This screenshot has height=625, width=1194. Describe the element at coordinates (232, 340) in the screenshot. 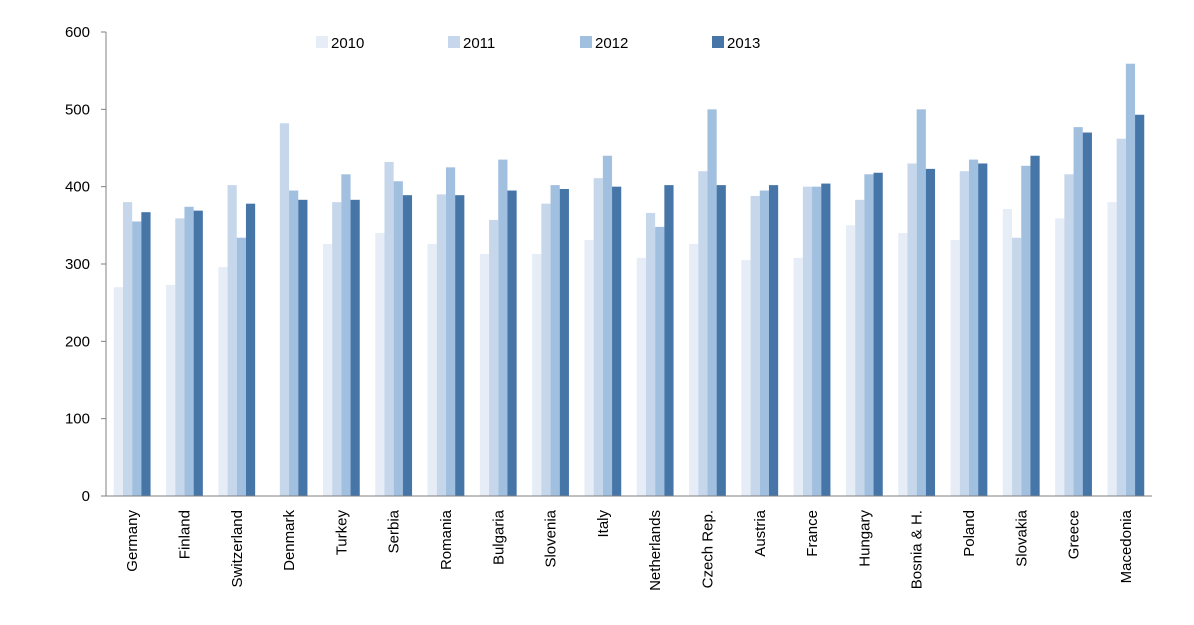

I see `bar-2011-switzerland` at that location.